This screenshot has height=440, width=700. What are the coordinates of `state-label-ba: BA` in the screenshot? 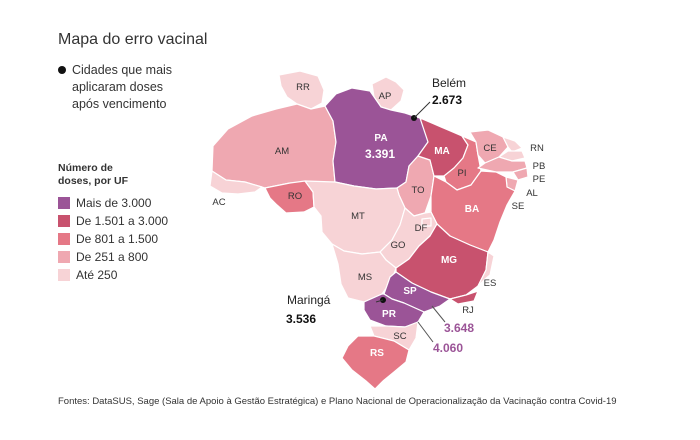 It's located at (472, 209).